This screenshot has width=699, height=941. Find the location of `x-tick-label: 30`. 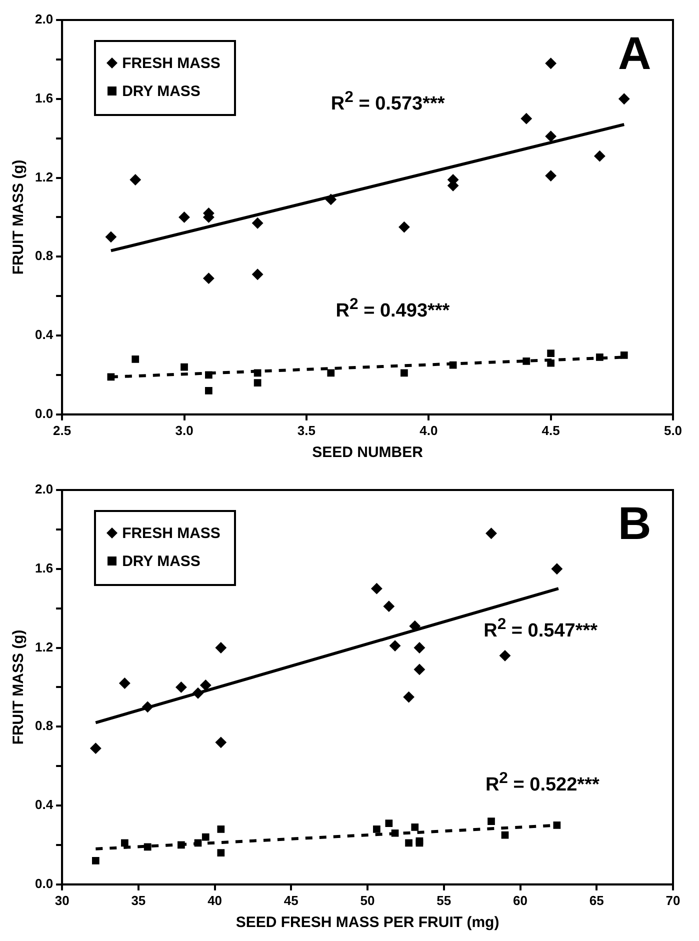

x-tick-label: 30 is located at coordinates (62, 900).